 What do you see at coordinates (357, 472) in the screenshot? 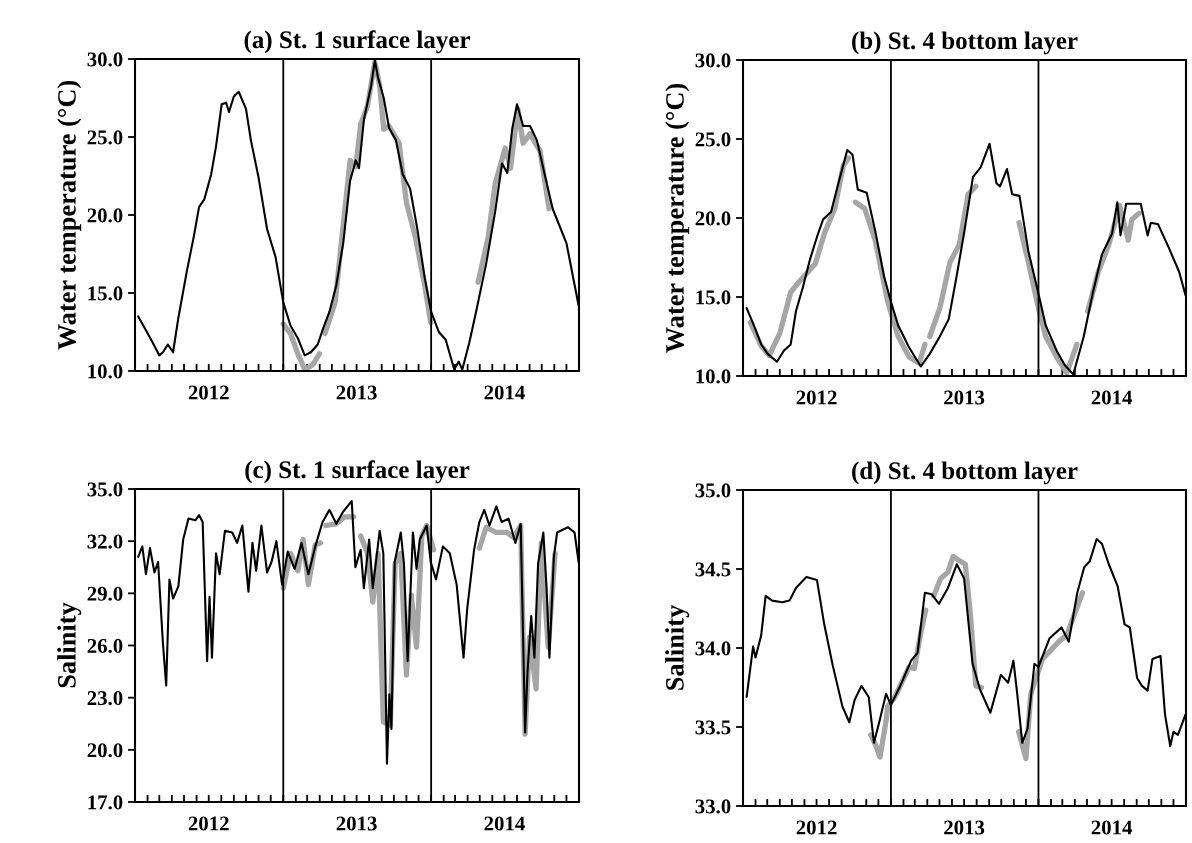
I see `chart-title: (c) St. 1 surface layer` at bounding box center [357, 472].